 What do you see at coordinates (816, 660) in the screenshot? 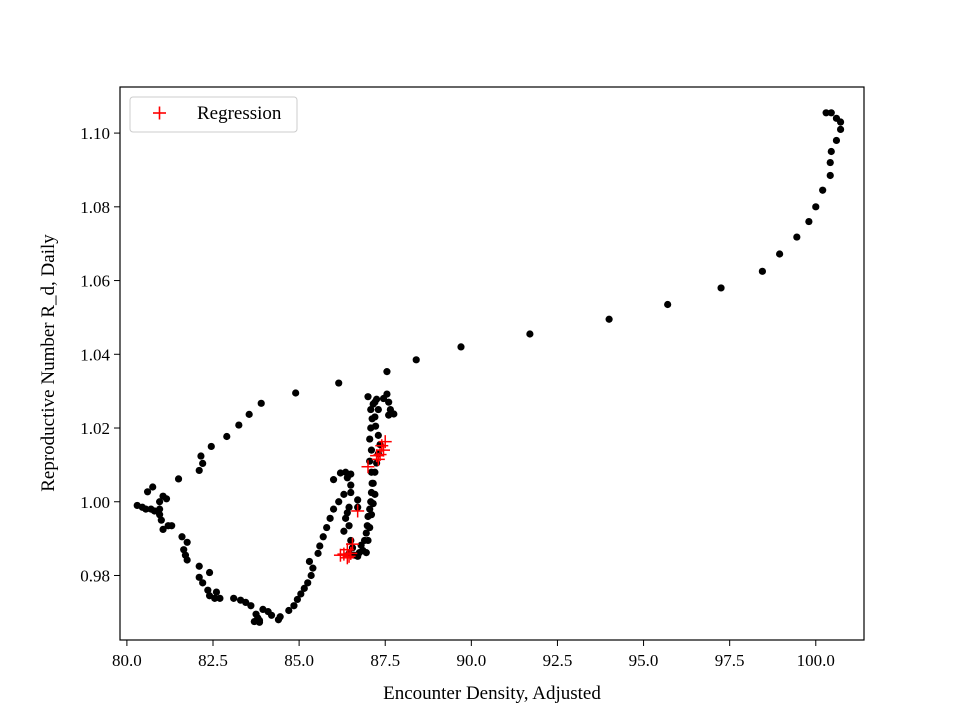
I see `x-tick-label: 100.0` at bounding box center [816, 660].